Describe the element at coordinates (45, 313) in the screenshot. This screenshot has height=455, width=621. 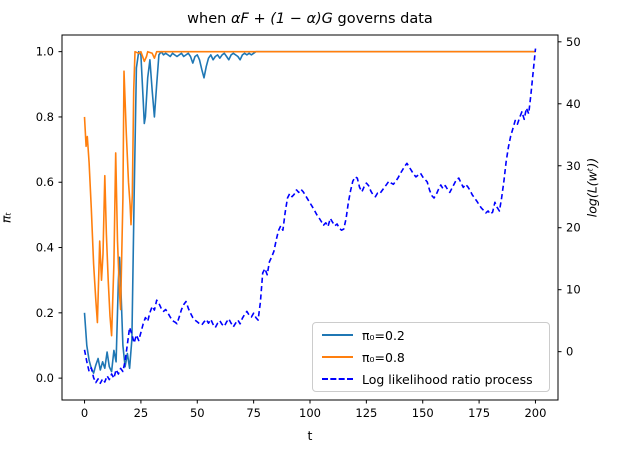
I see `left-y-tick-label: 0.2` at that location.